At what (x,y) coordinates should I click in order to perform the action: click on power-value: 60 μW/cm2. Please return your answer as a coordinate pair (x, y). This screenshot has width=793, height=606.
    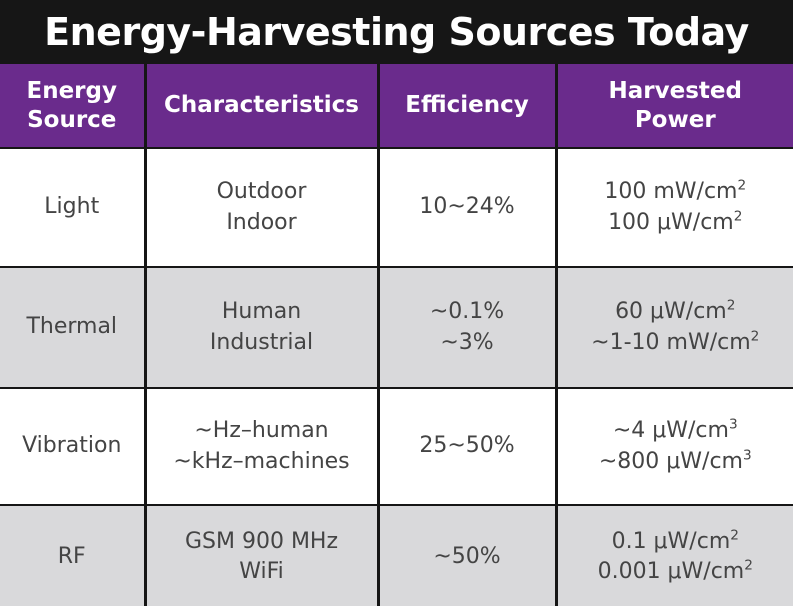
    Looking at the image, I should click on (676, 312).